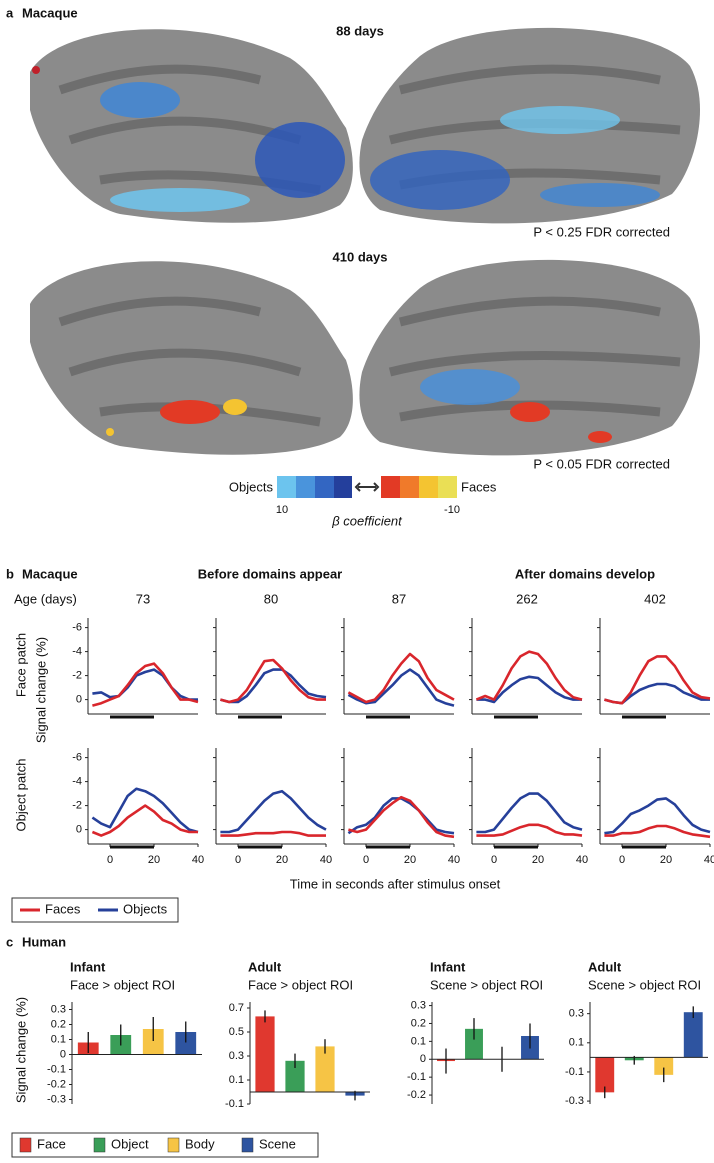  Describe the element at coordinates (9, 941) in the screenshot. I see `panel-letter: c` at that location.